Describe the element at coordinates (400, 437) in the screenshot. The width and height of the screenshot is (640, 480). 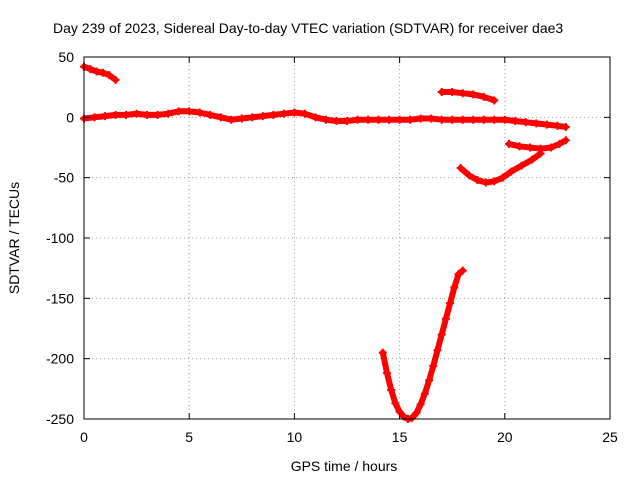
I see `x-tick-label: 15` at that location.